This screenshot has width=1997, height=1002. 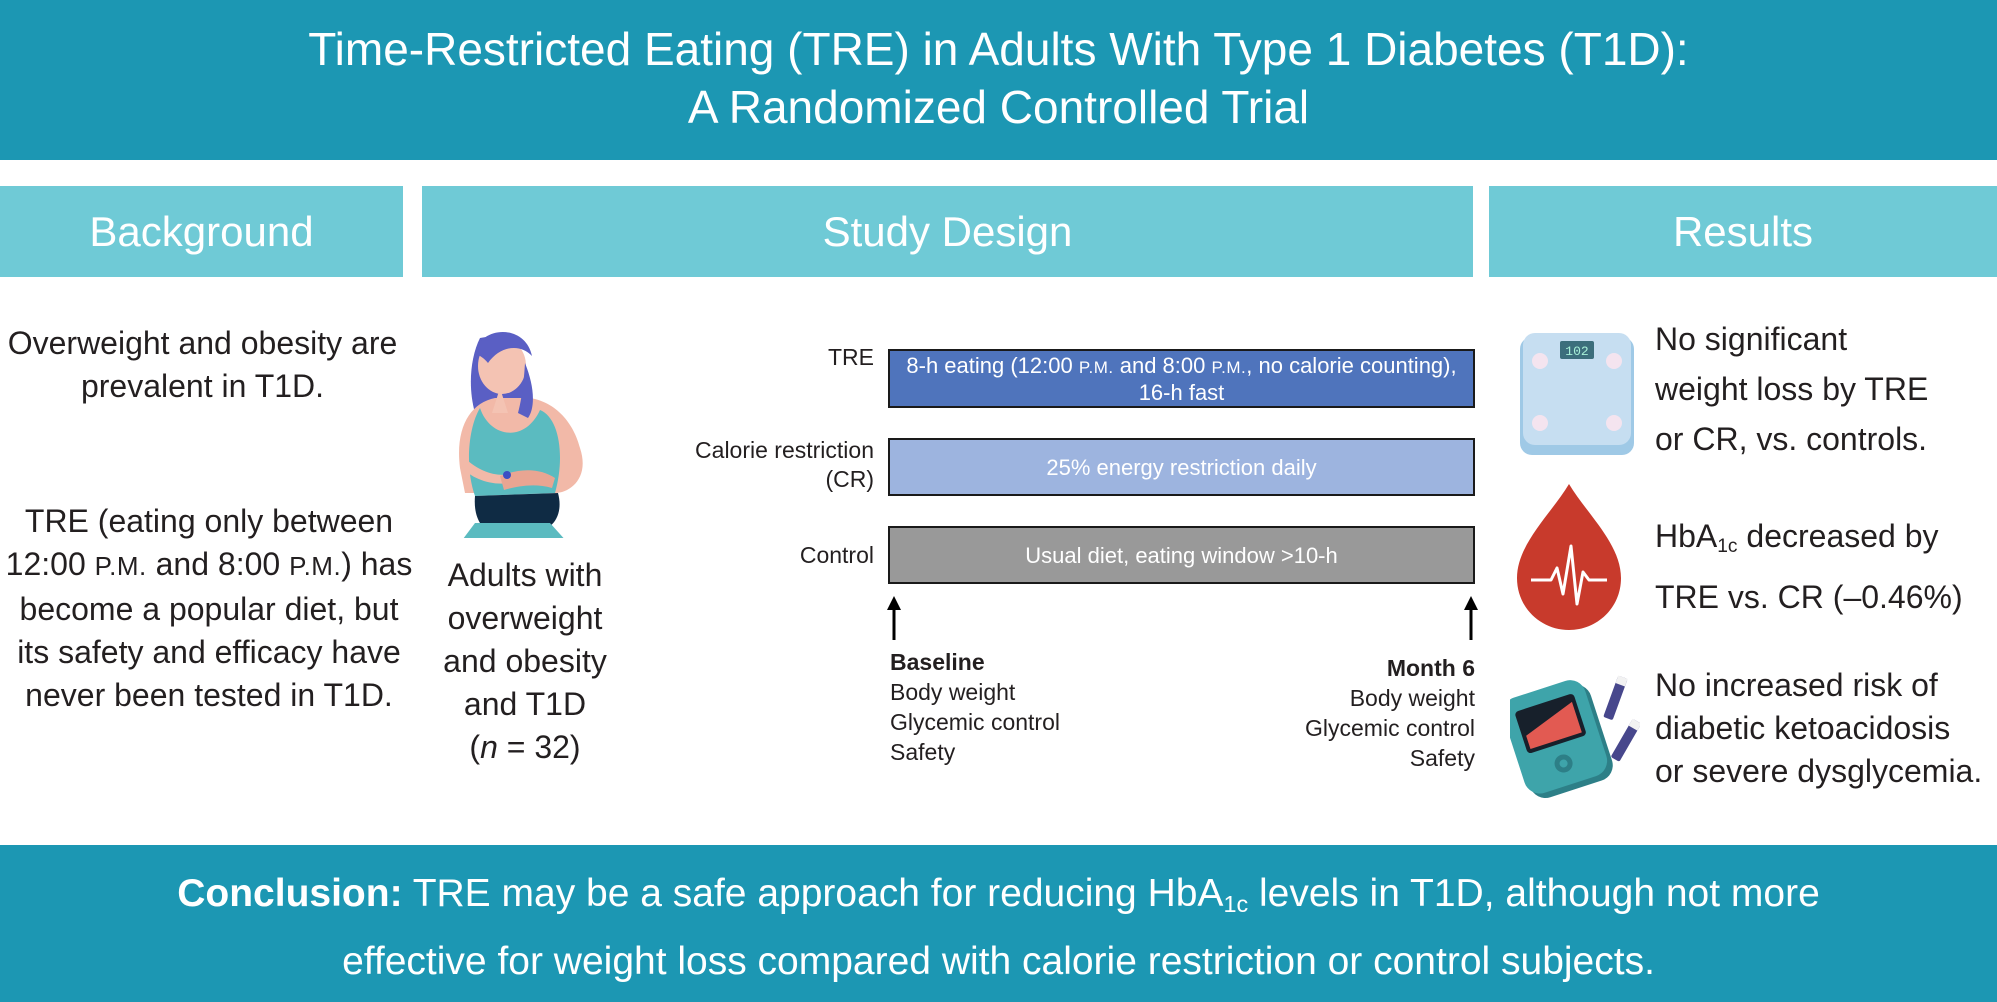 What do you see at coordinates (525, 618) in the screenshot?
I see `population-line-2: overweight` at bounding box center [525, 618].